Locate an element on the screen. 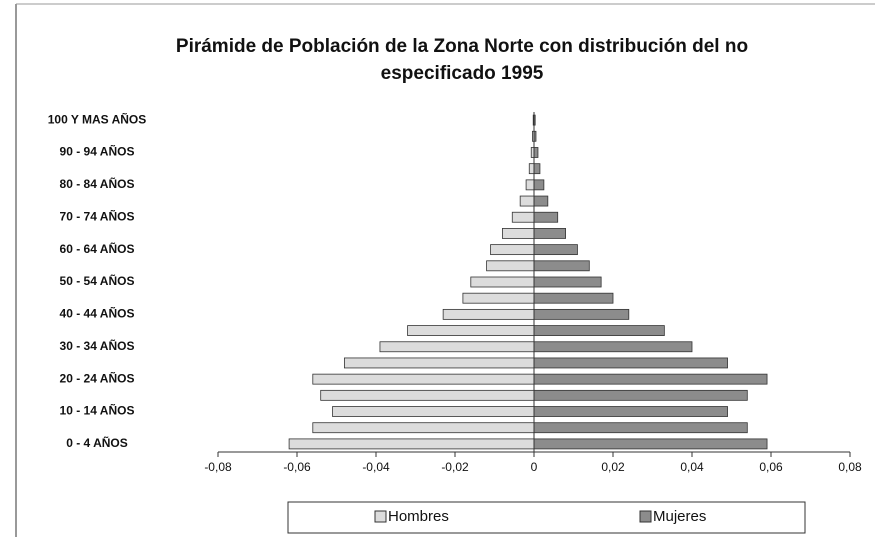 Image resolution: width=875 pixels, height=537 pixels. x-tick-label: 0,04 is located at coordinates (692, 467).